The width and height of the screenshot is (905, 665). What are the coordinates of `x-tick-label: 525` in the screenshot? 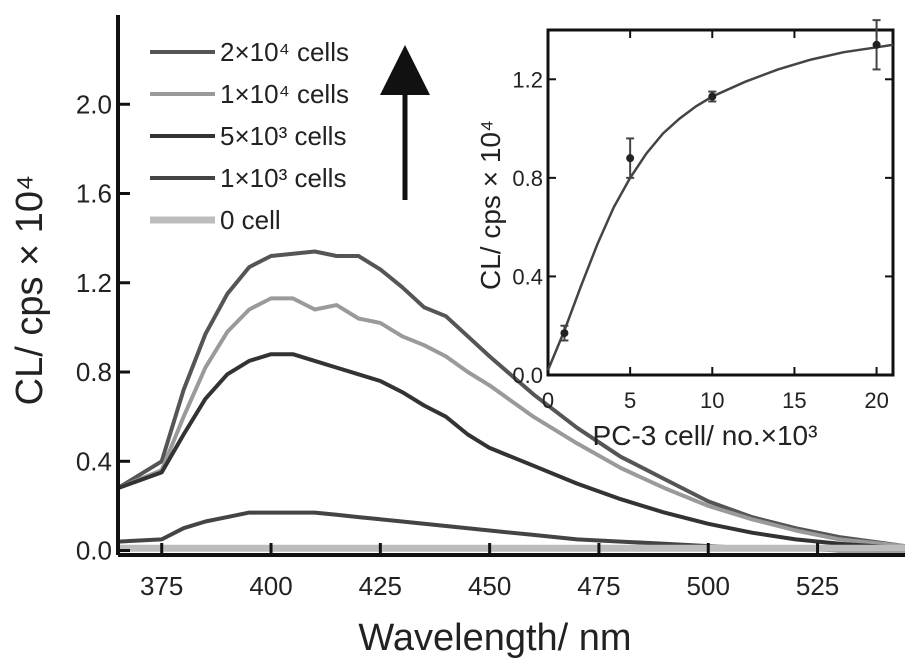 It's located at (817, 586).